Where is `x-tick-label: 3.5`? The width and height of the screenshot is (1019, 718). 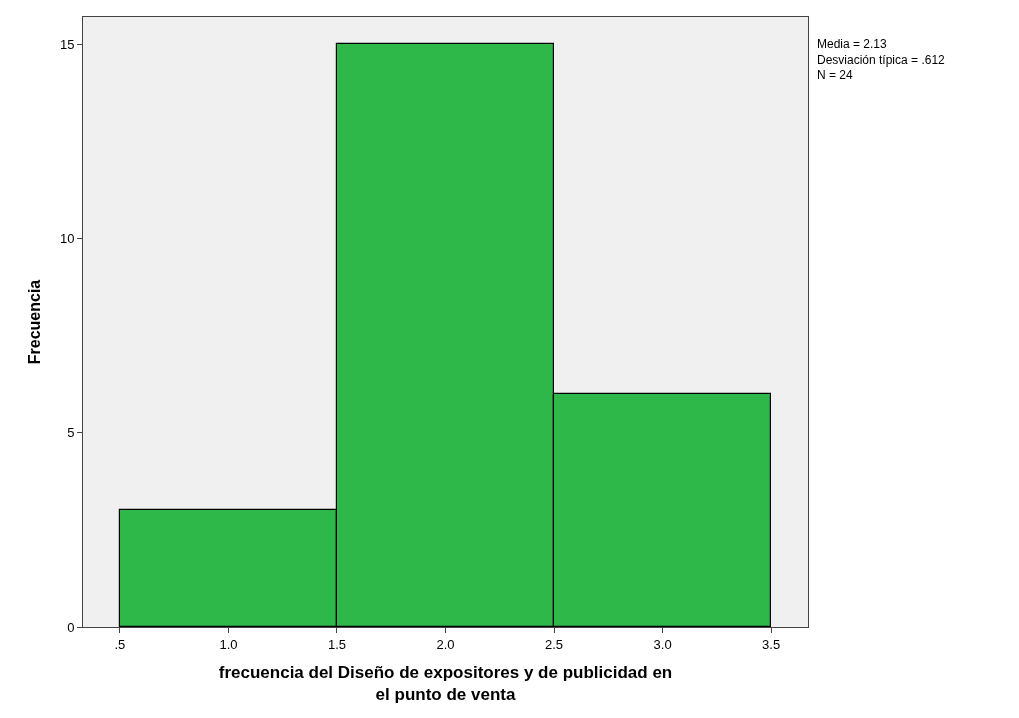 x-tick-label: 3.5 is located at coordinates (771, 644).